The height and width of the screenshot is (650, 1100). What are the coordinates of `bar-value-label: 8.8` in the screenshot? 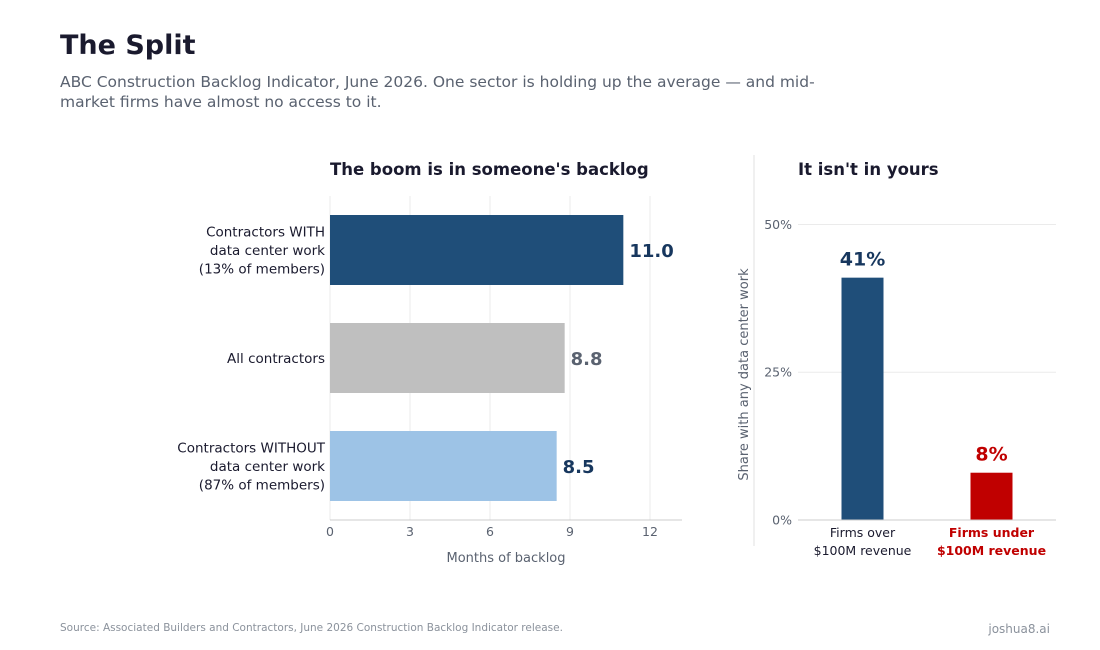 It's located at (587, 359).